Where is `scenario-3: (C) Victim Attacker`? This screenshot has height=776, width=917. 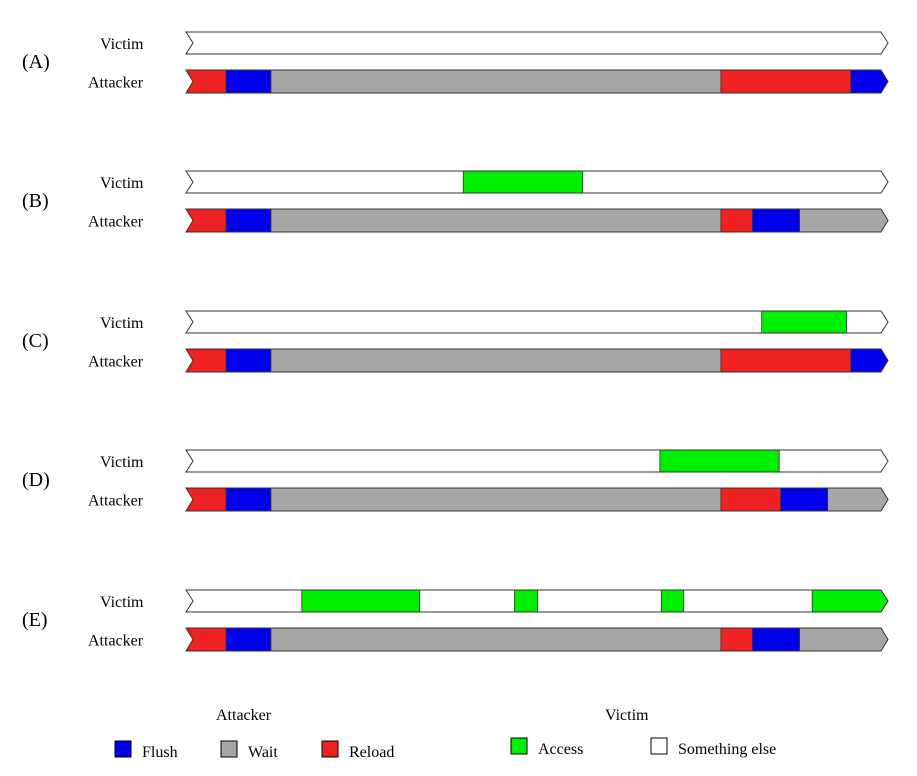 scenario-3: (C) Victim Attacker is located at coordinates (455, 341).